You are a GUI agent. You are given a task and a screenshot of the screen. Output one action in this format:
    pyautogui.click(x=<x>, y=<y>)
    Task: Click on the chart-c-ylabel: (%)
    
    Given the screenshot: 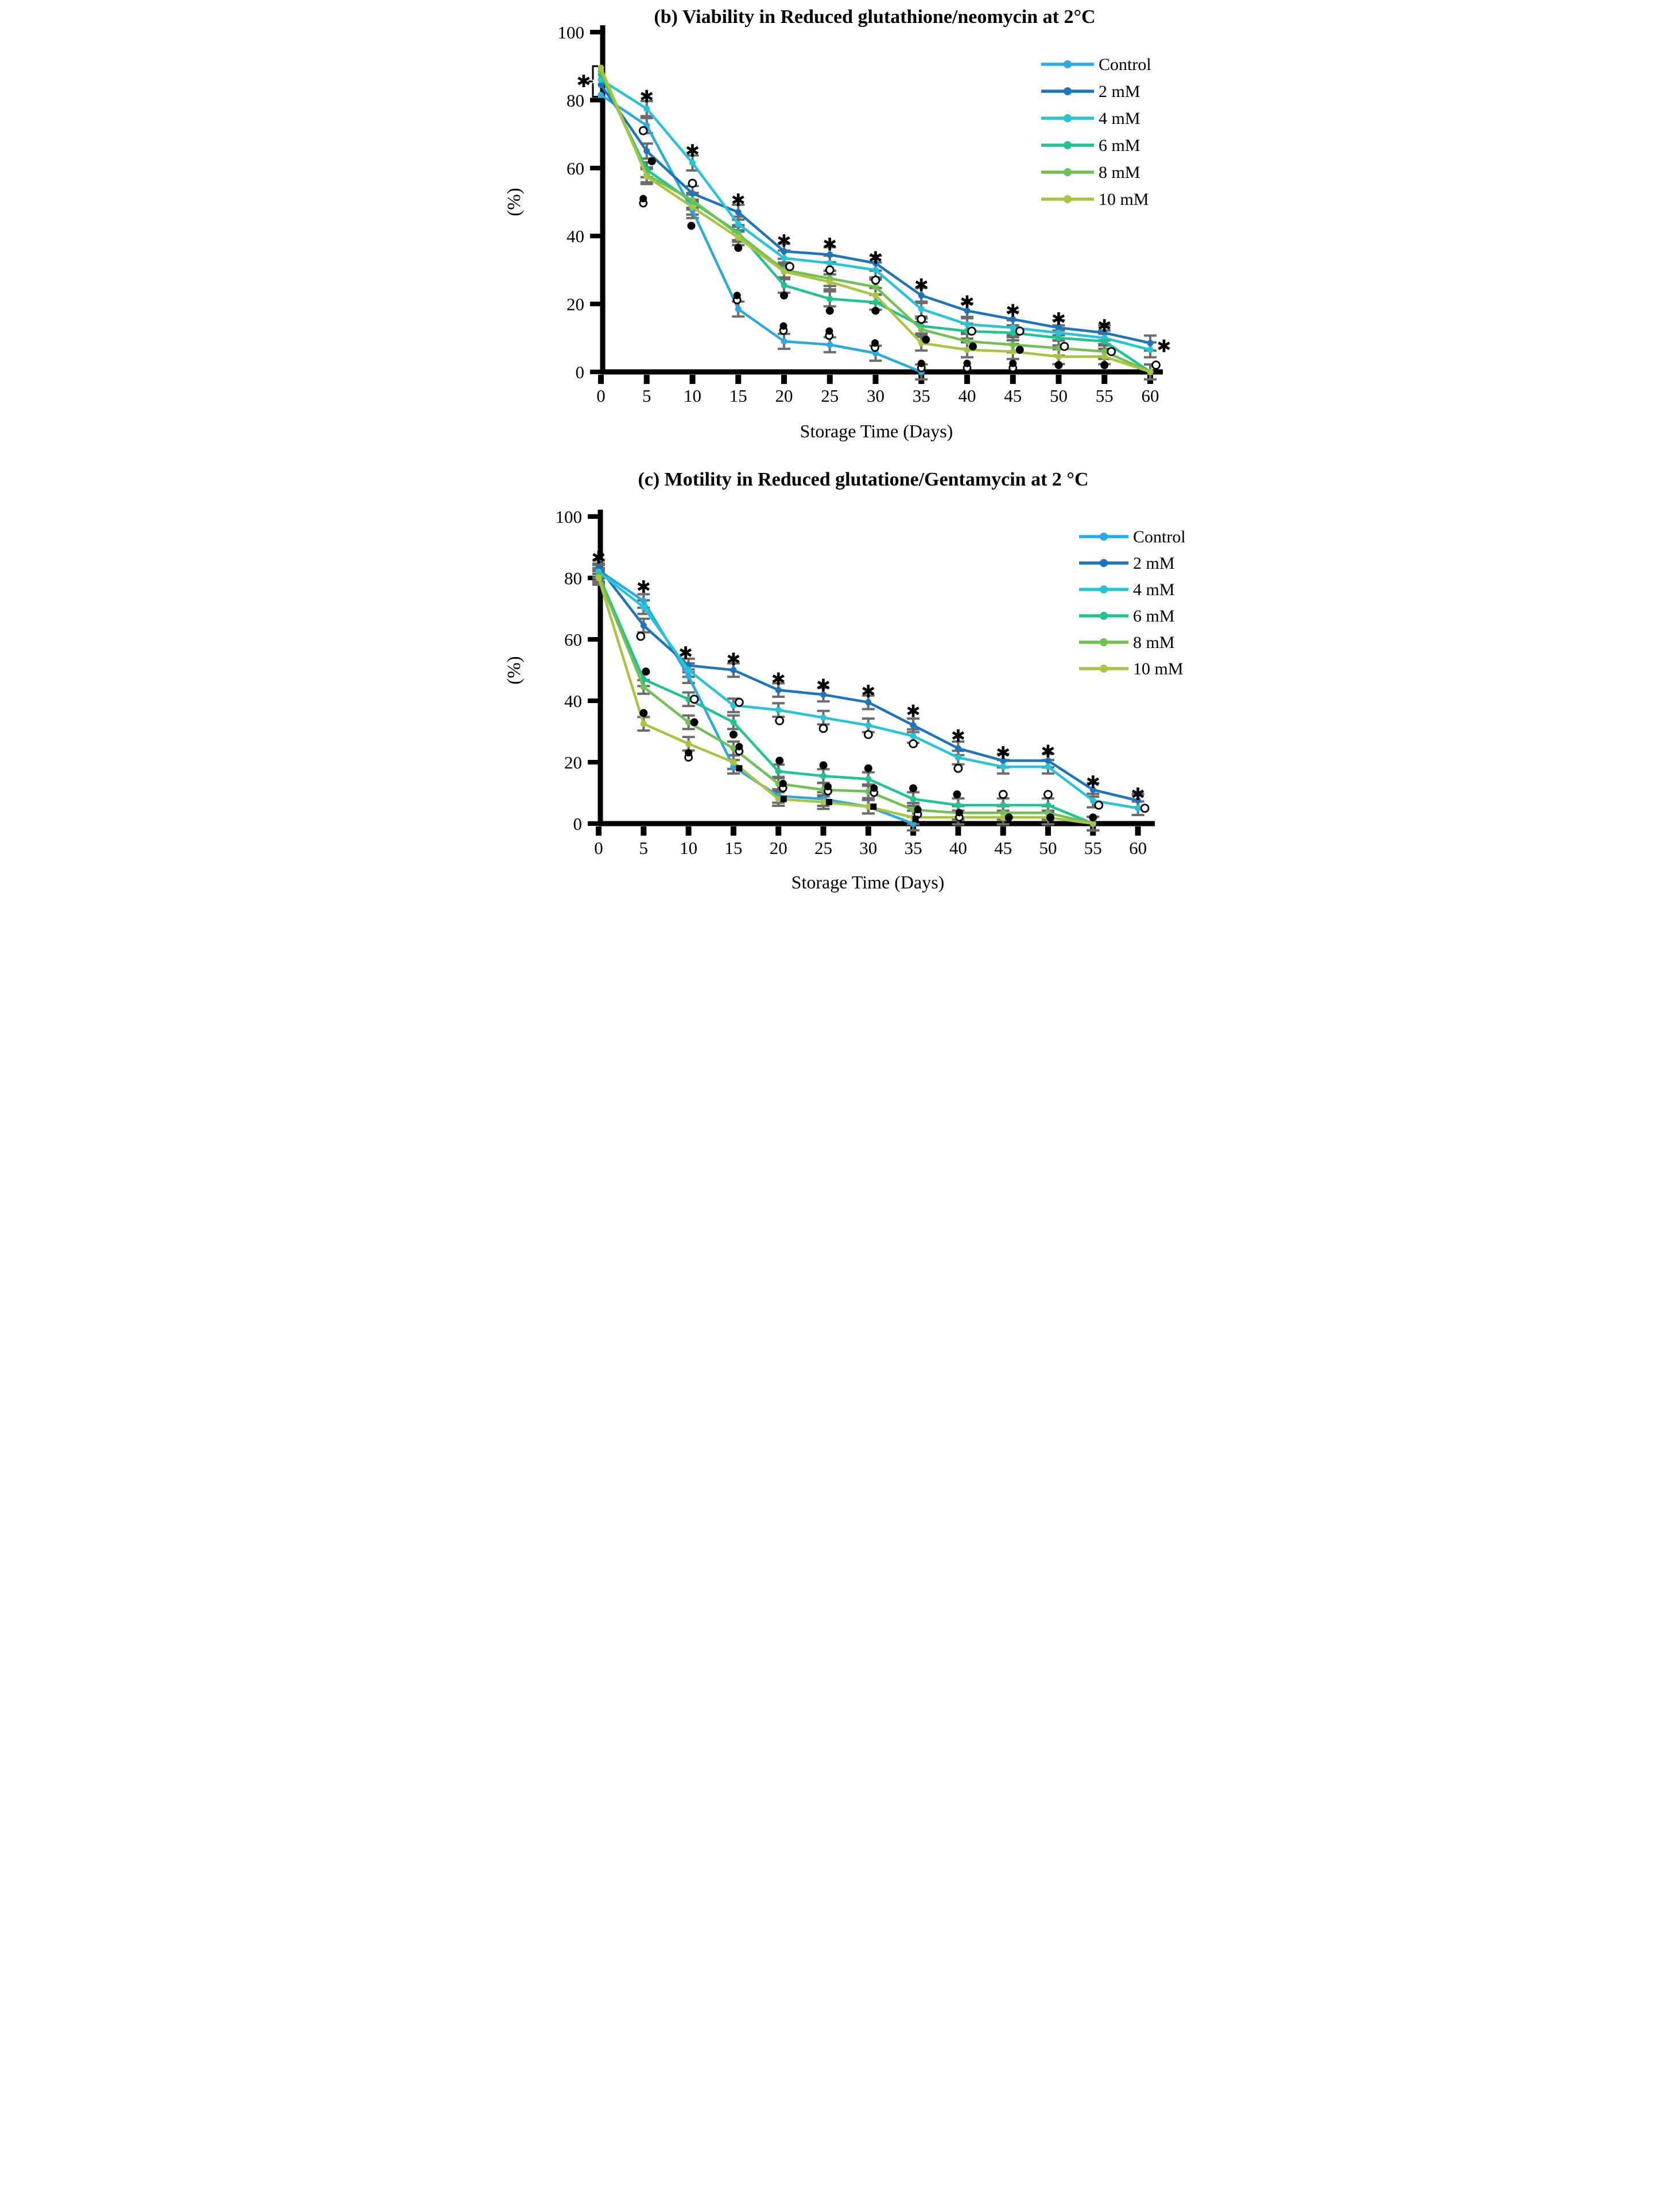 What is the action you would take?
    pyautogui.click(x=515, y=670)
    